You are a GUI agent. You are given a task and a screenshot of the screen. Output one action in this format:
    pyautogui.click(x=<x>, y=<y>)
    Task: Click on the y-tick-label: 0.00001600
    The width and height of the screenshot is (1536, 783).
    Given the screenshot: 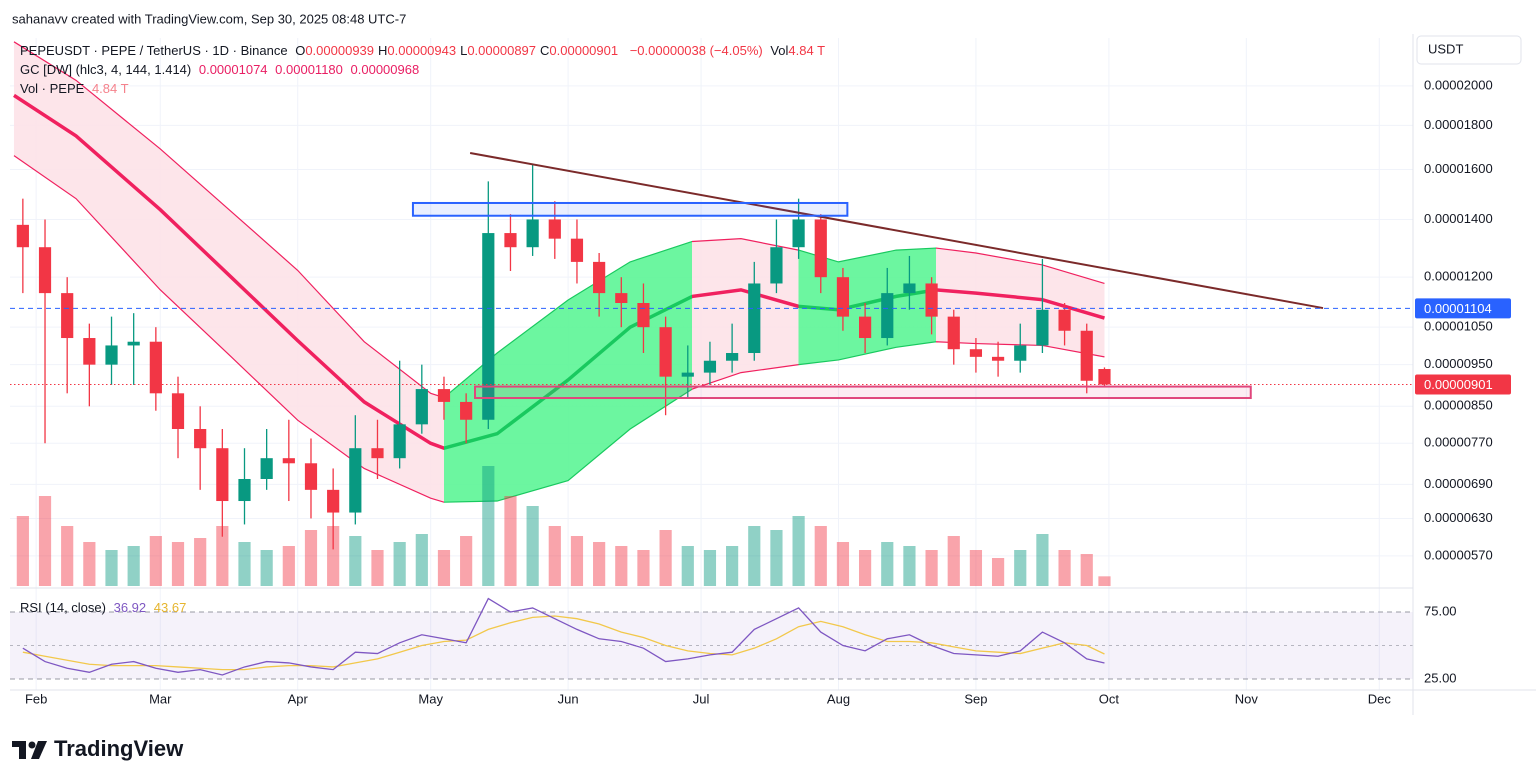 What is the action you would take?
    pyautogui.click(x=1458, y=168)
    